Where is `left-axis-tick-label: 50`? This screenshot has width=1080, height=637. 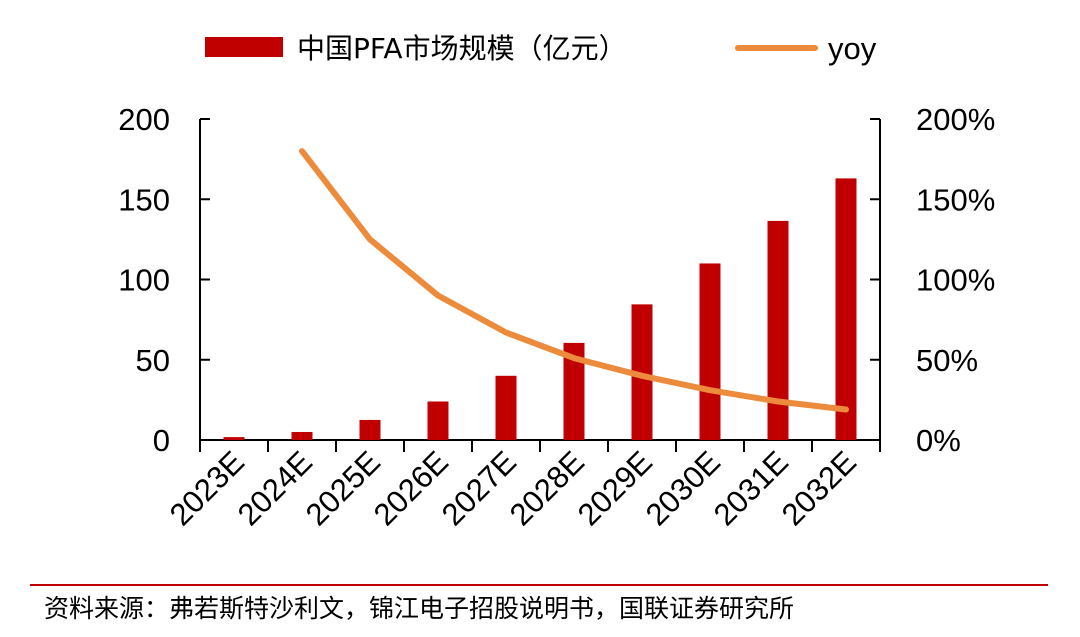 left-axis-tick-label: 50 is located at coordinates (153, 360).